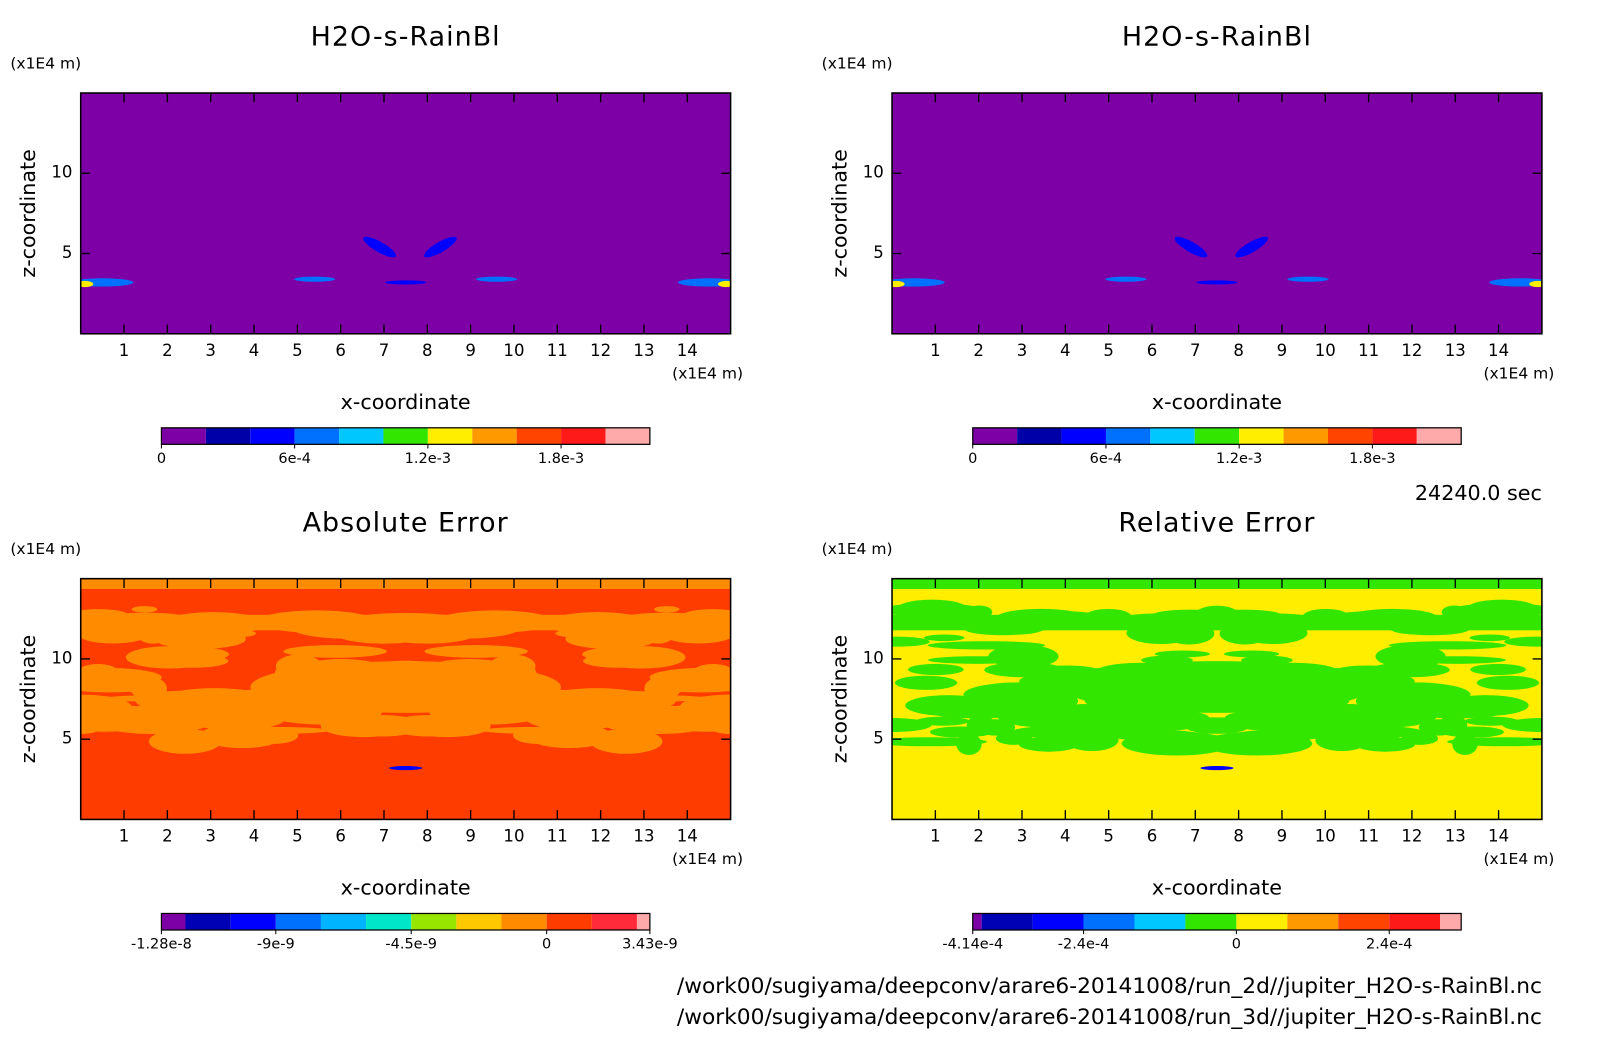  I want to click on x-tick-label: 6, so click(1152, 836).